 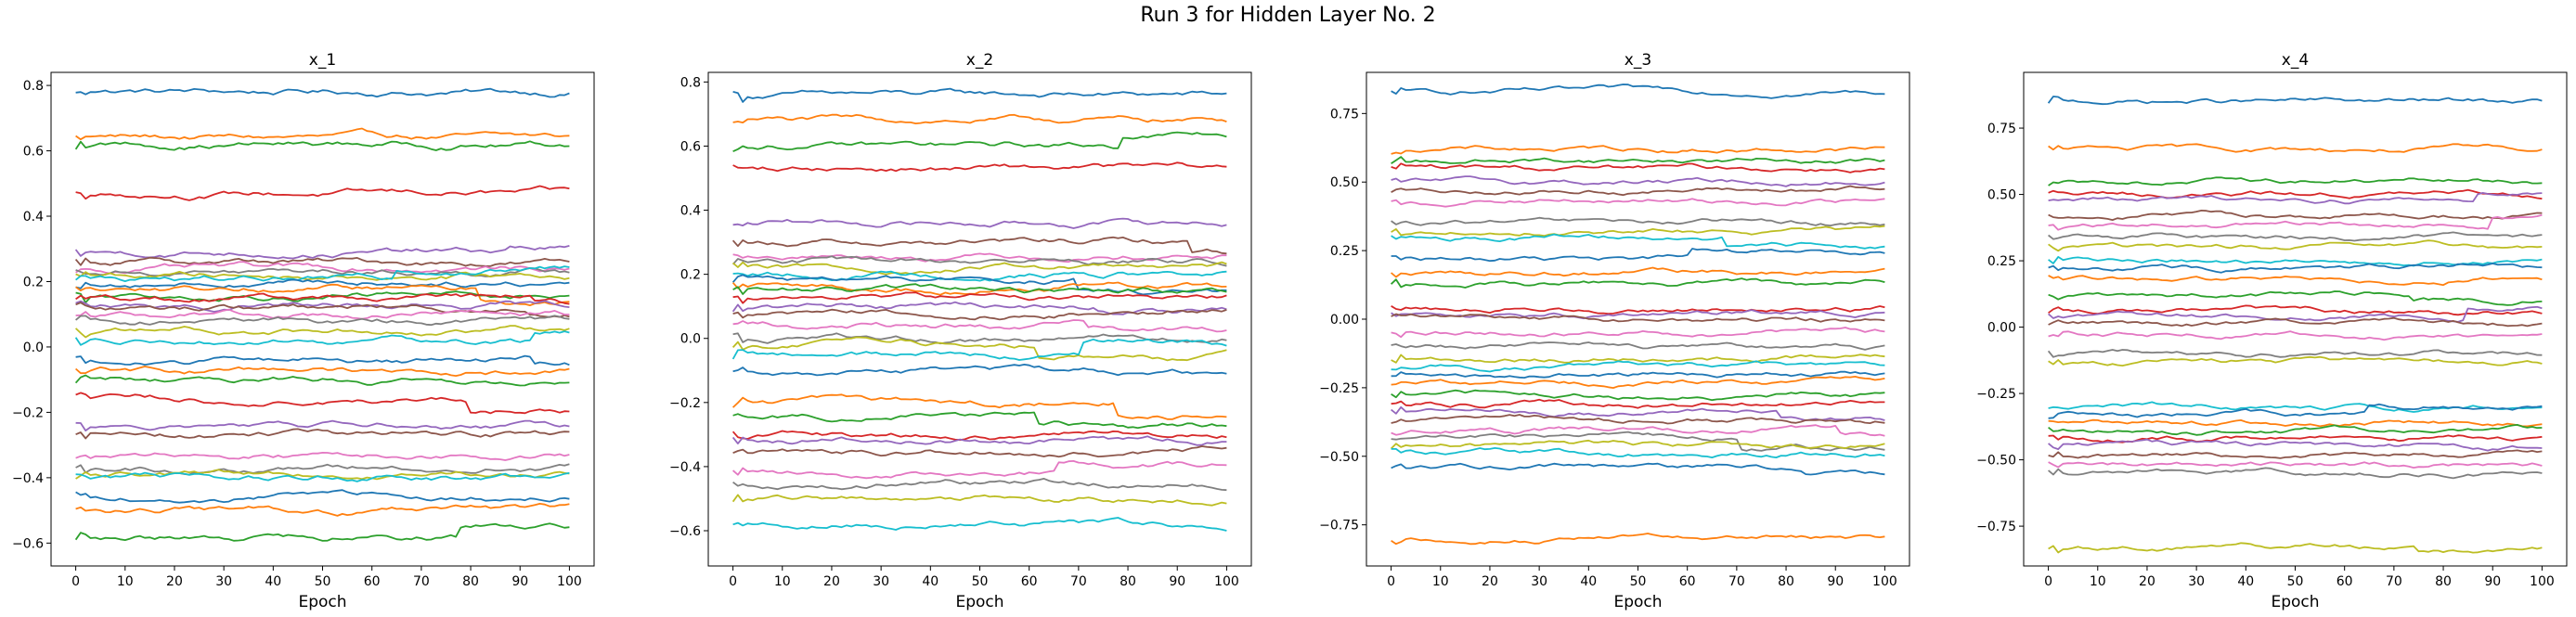 I want to click on y-tick-label: −0.2, so click(x=28, y=412).